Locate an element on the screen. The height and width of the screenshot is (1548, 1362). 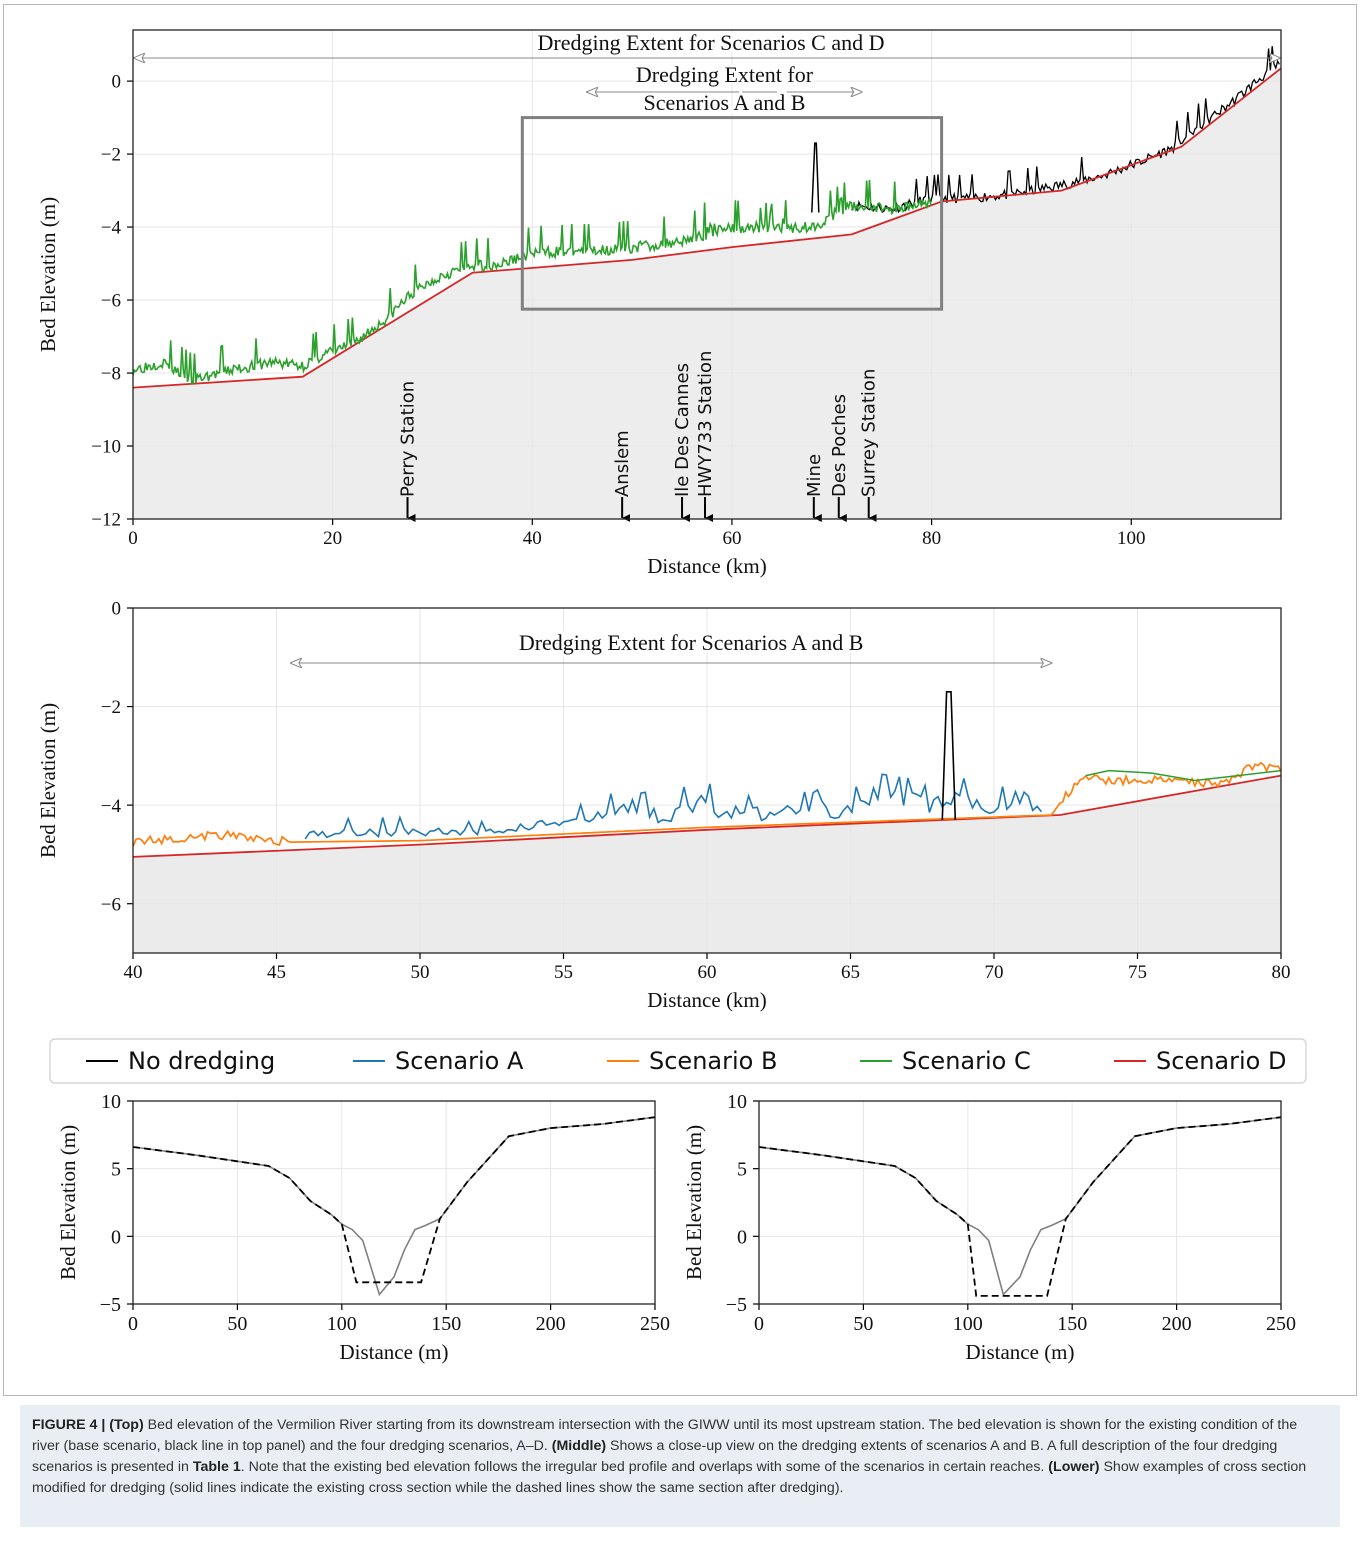
station-label: Surrey Station is located at coordinates (869, 433).